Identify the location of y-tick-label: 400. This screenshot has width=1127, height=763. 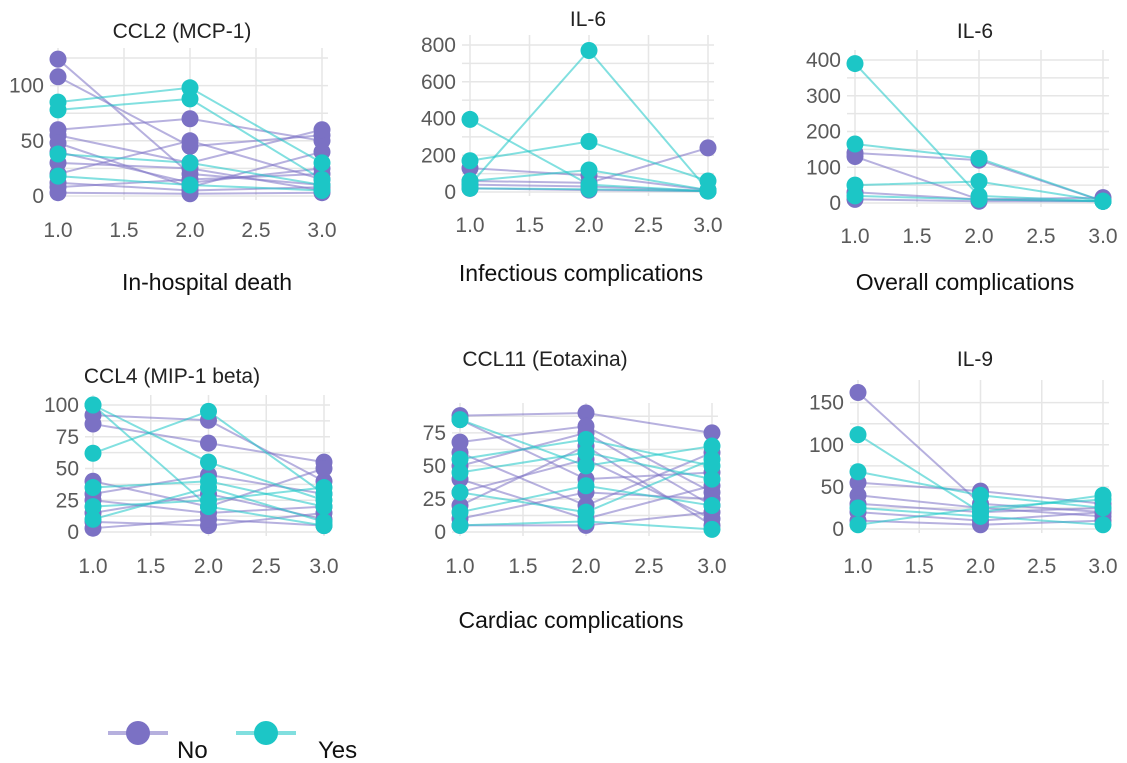
(438, 119).